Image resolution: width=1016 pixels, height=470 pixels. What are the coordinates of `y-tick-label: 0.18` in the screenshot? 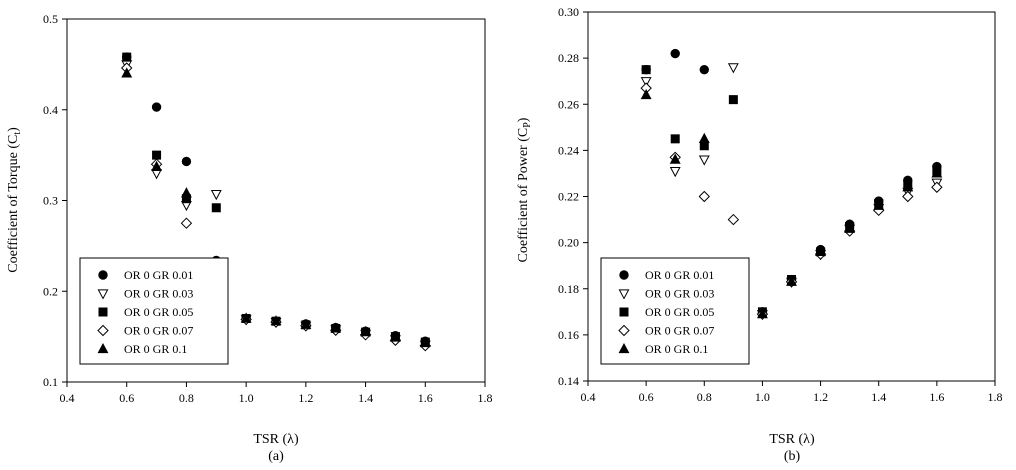 It's located at (568, 289).